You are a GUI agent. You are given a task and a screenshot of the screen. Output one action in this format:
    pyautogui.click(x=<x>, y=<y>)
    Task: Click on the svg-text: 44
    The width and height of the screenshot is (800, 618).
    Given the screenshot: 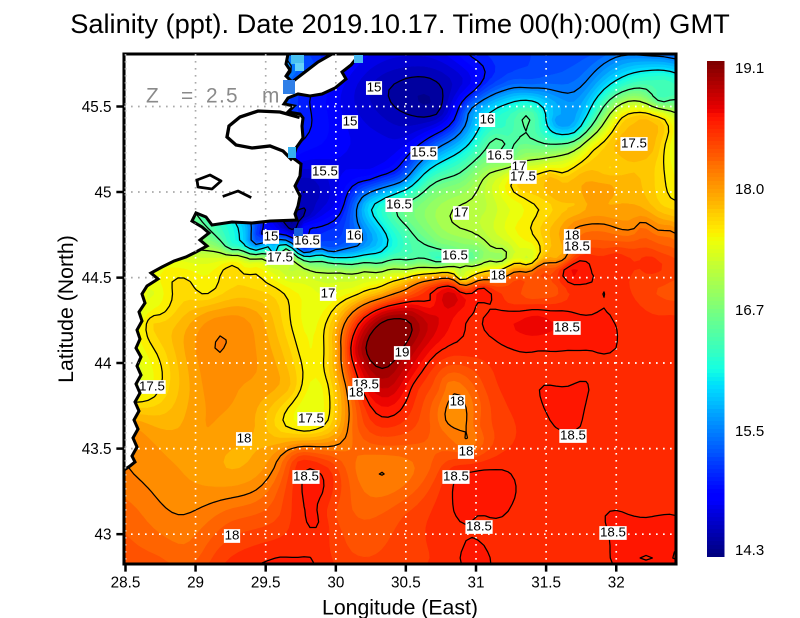 What is the action you would take?
    pyautogui.click(x=103, y=363)
    